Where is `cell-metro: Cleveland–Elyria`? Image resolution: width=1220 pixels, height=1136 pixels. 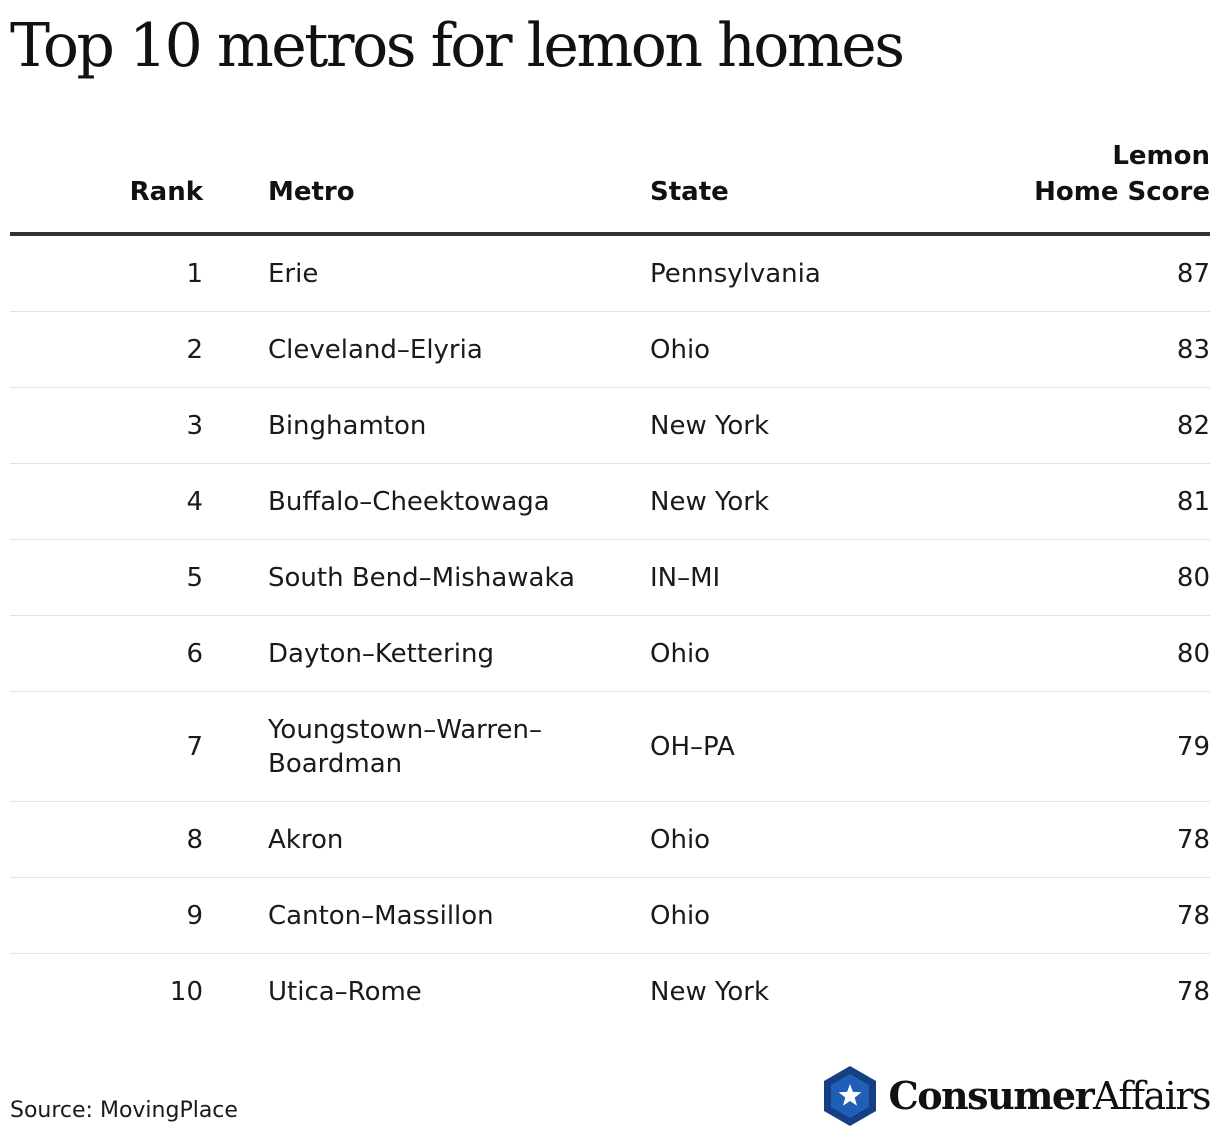 cell-metro: Cleveland–Elyria is located at coordinates (375, 349).